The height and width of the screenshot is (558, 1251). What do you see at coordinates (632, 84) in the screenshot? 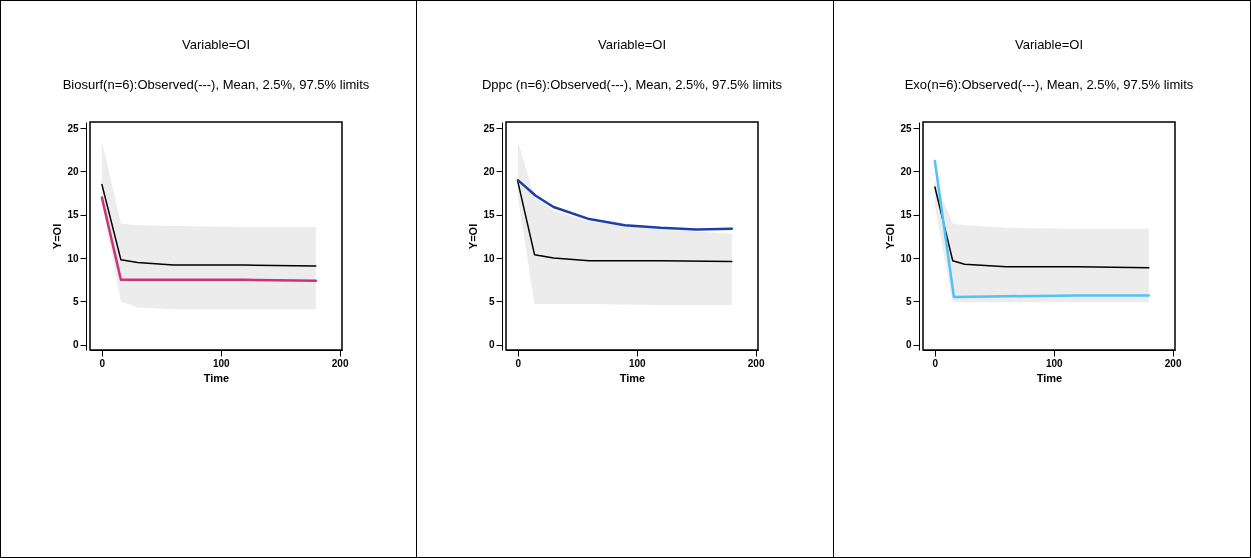
I see `chart-subtitle: Dppc (n=6):Observed(---), Mean, 2.5%, 97.5% limits` at bounding box center [632, 84].